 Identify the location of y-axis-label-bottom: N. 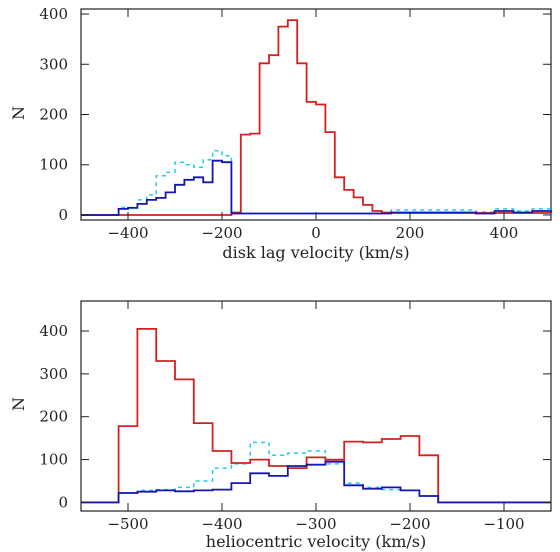
(18, 404).